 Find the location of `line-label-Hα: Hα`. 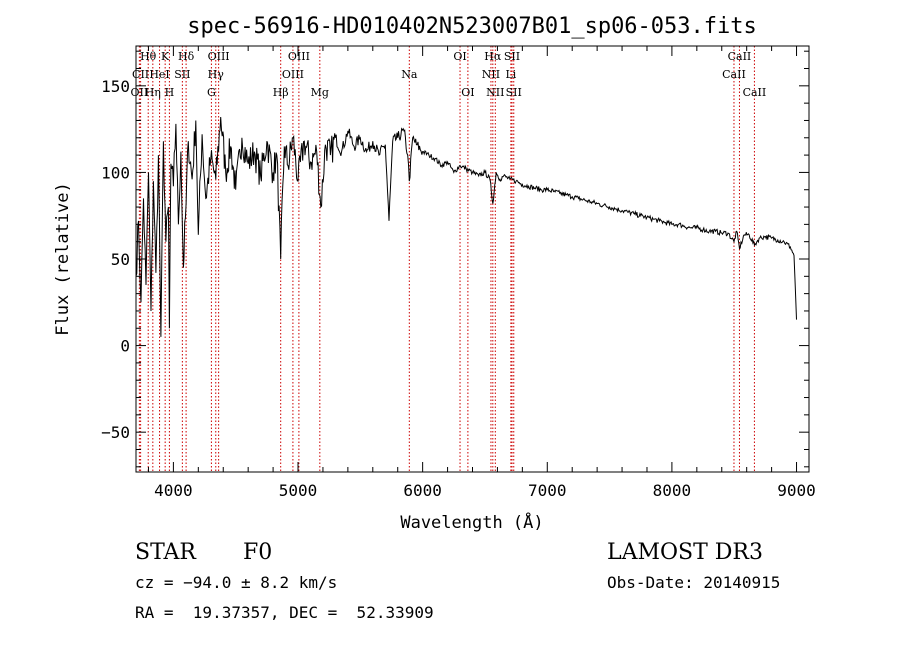

line-label-Hα: Hα is located at coordinates (493, 56).